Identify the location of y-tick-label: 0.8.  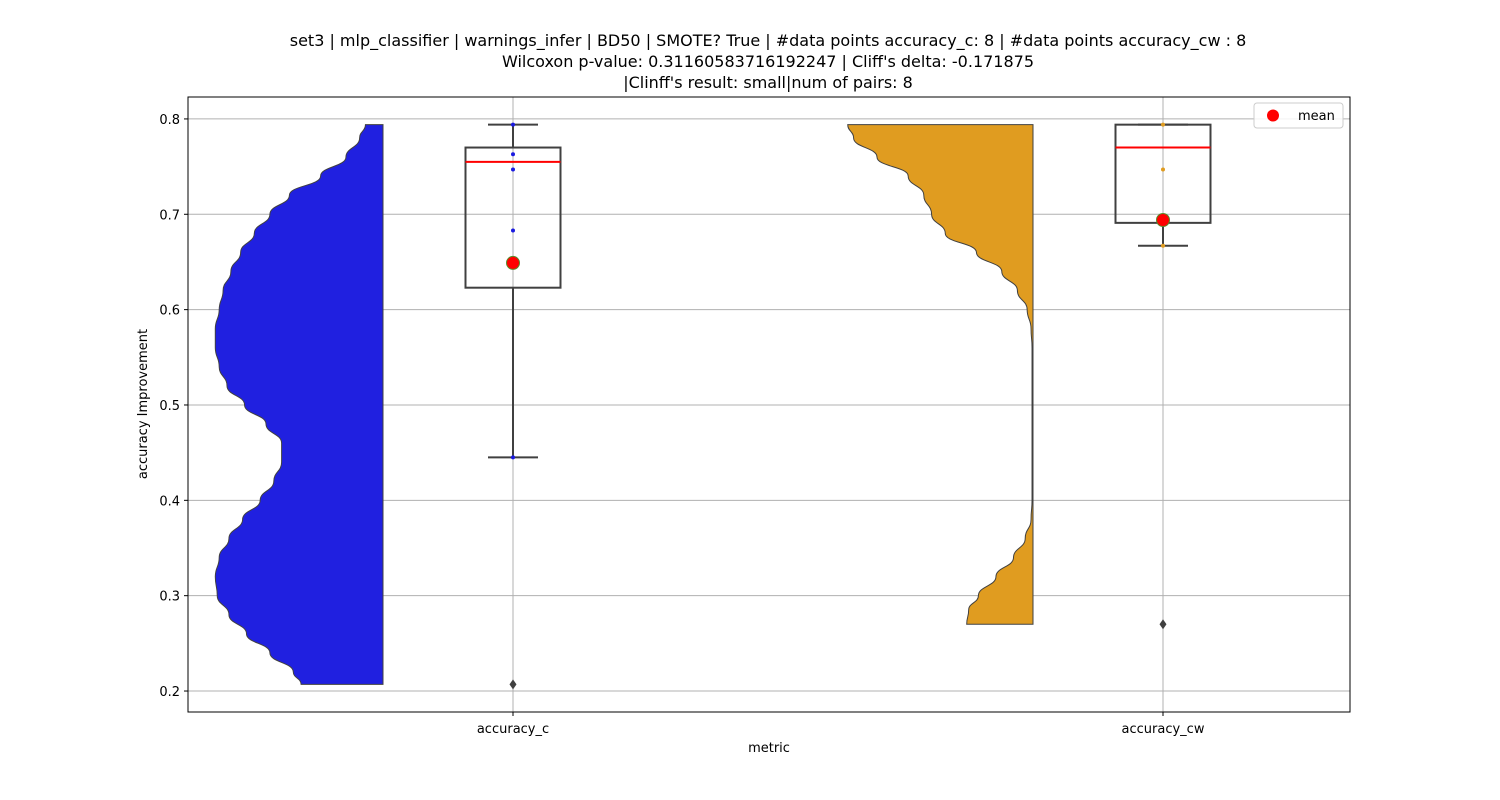
(169, 120).